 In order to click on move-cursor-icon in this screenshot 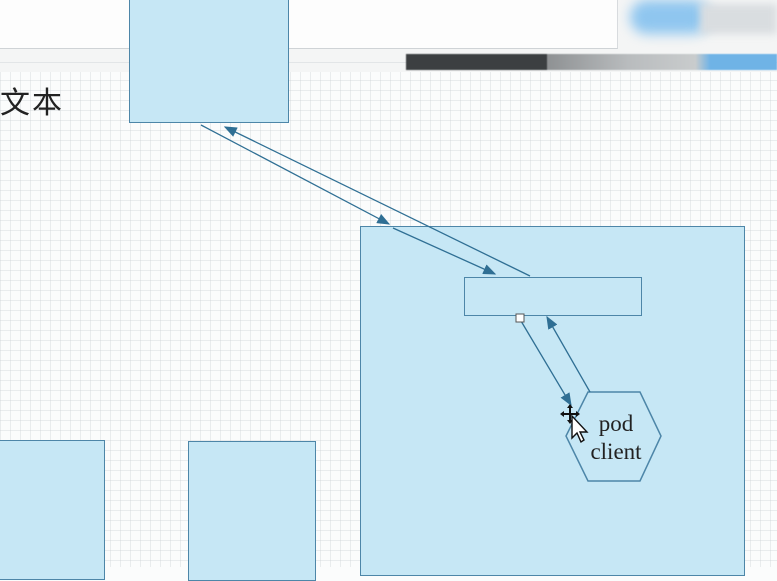, I will do `click(574, 424)`.